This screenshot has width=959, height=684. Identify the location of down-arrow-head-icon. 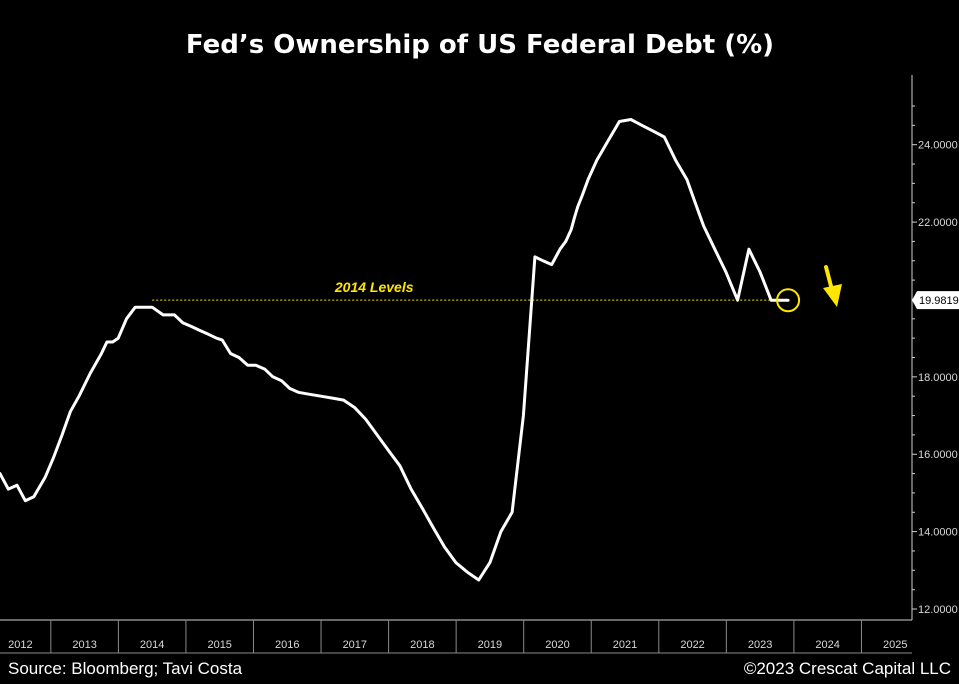
(832, 295).